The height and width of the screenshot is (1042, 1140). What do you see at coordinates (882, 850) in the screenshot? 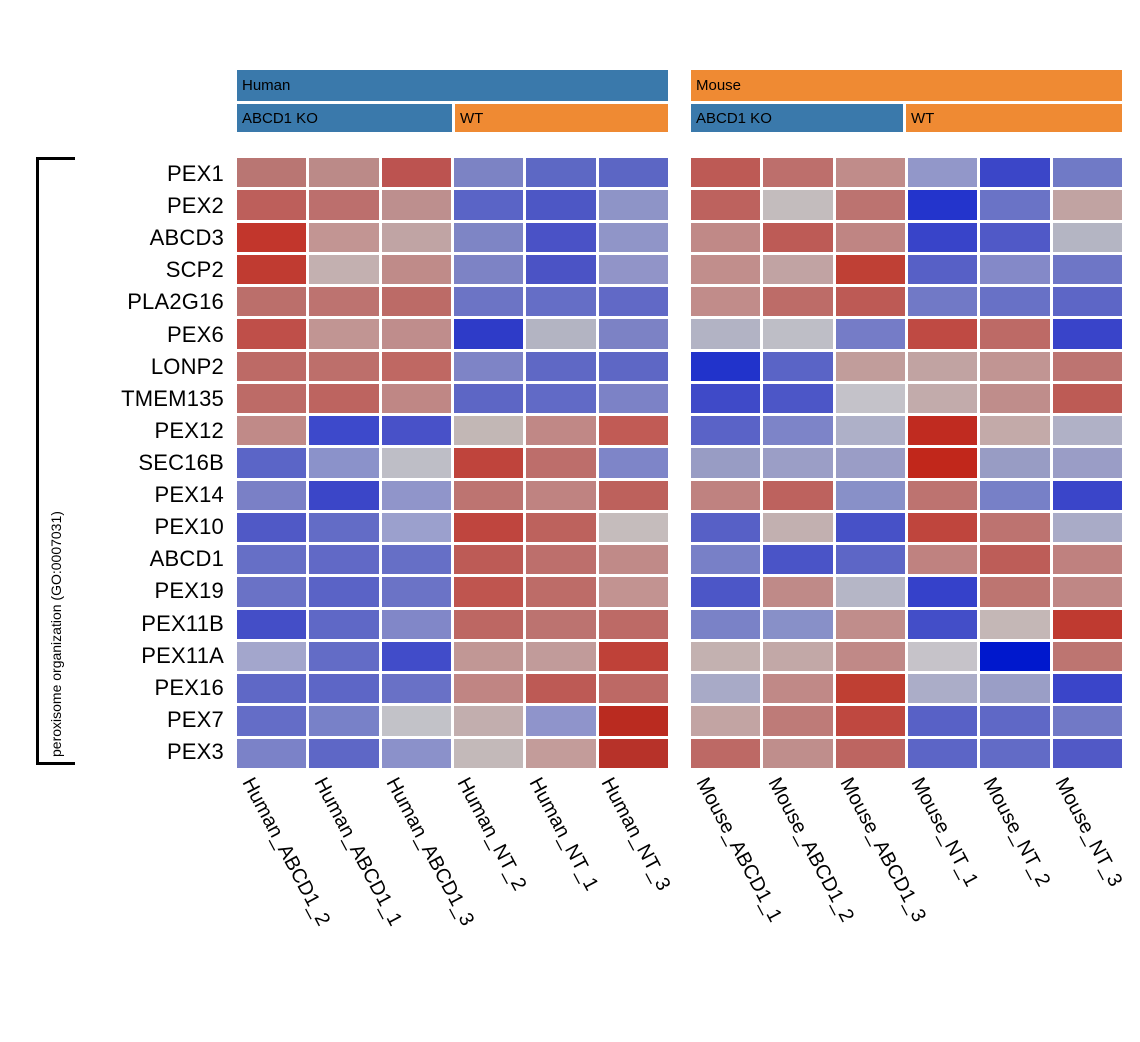
I see `sample-label: Mouse_ABCD1_3` at bounding box center [882, 850].